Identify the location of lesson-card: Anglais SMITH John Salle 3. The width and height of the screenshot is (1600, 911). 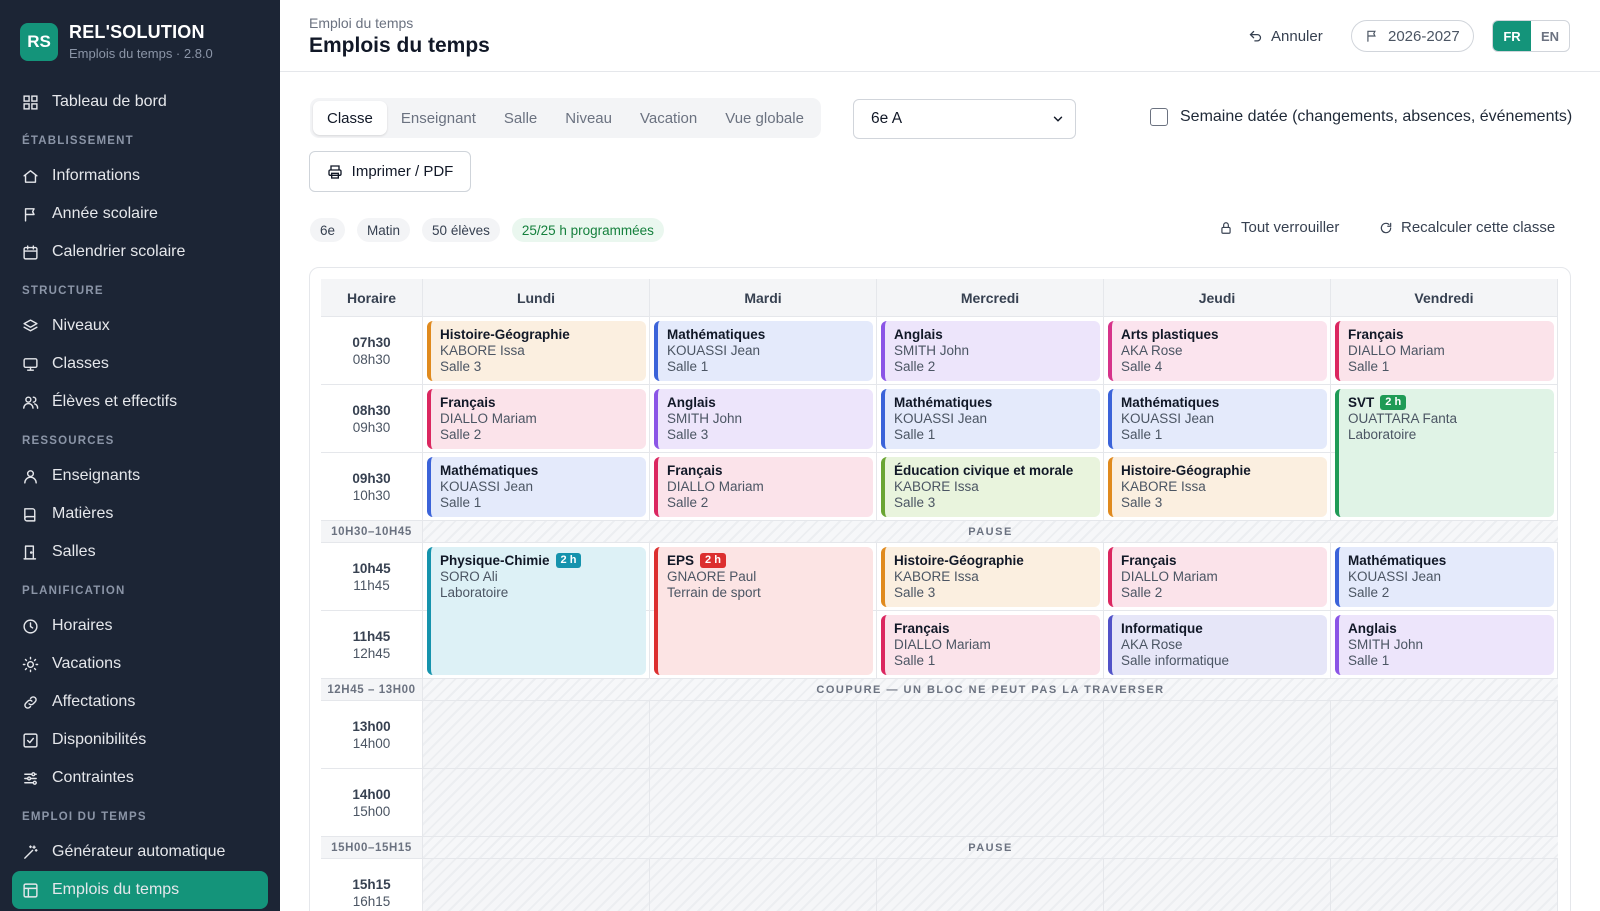
(763, 419).